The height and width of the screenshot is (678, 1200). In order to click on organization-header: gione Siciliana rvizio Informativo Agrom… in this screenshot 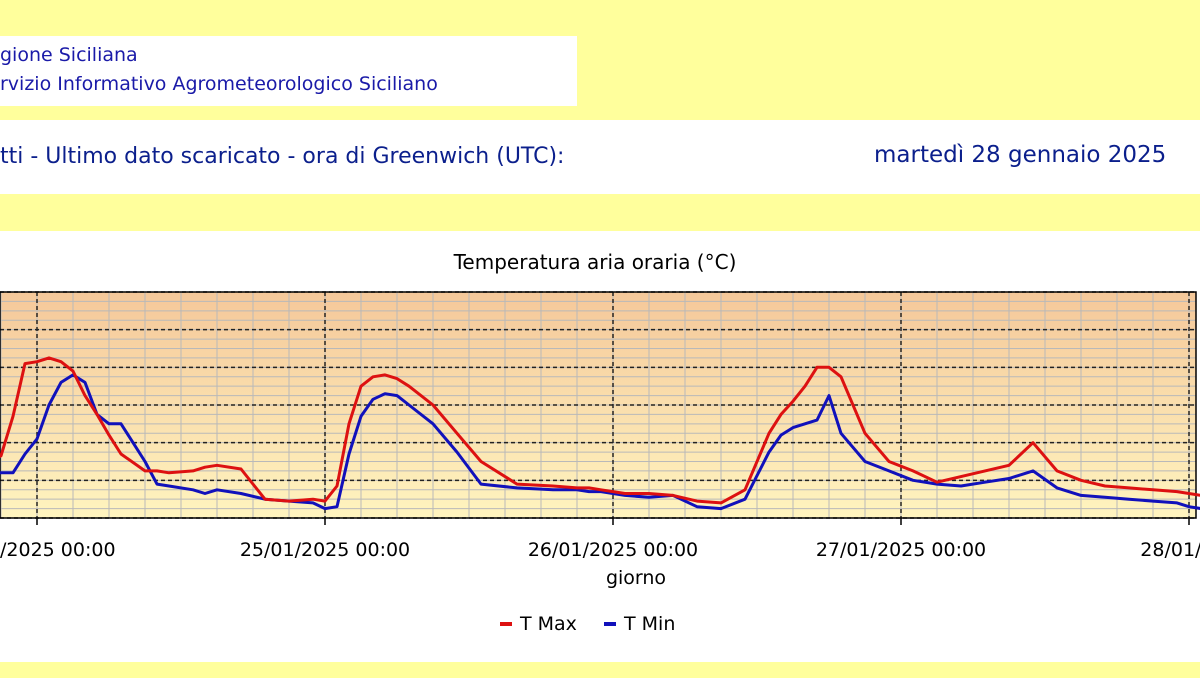, I will do `click(288, 71)`.